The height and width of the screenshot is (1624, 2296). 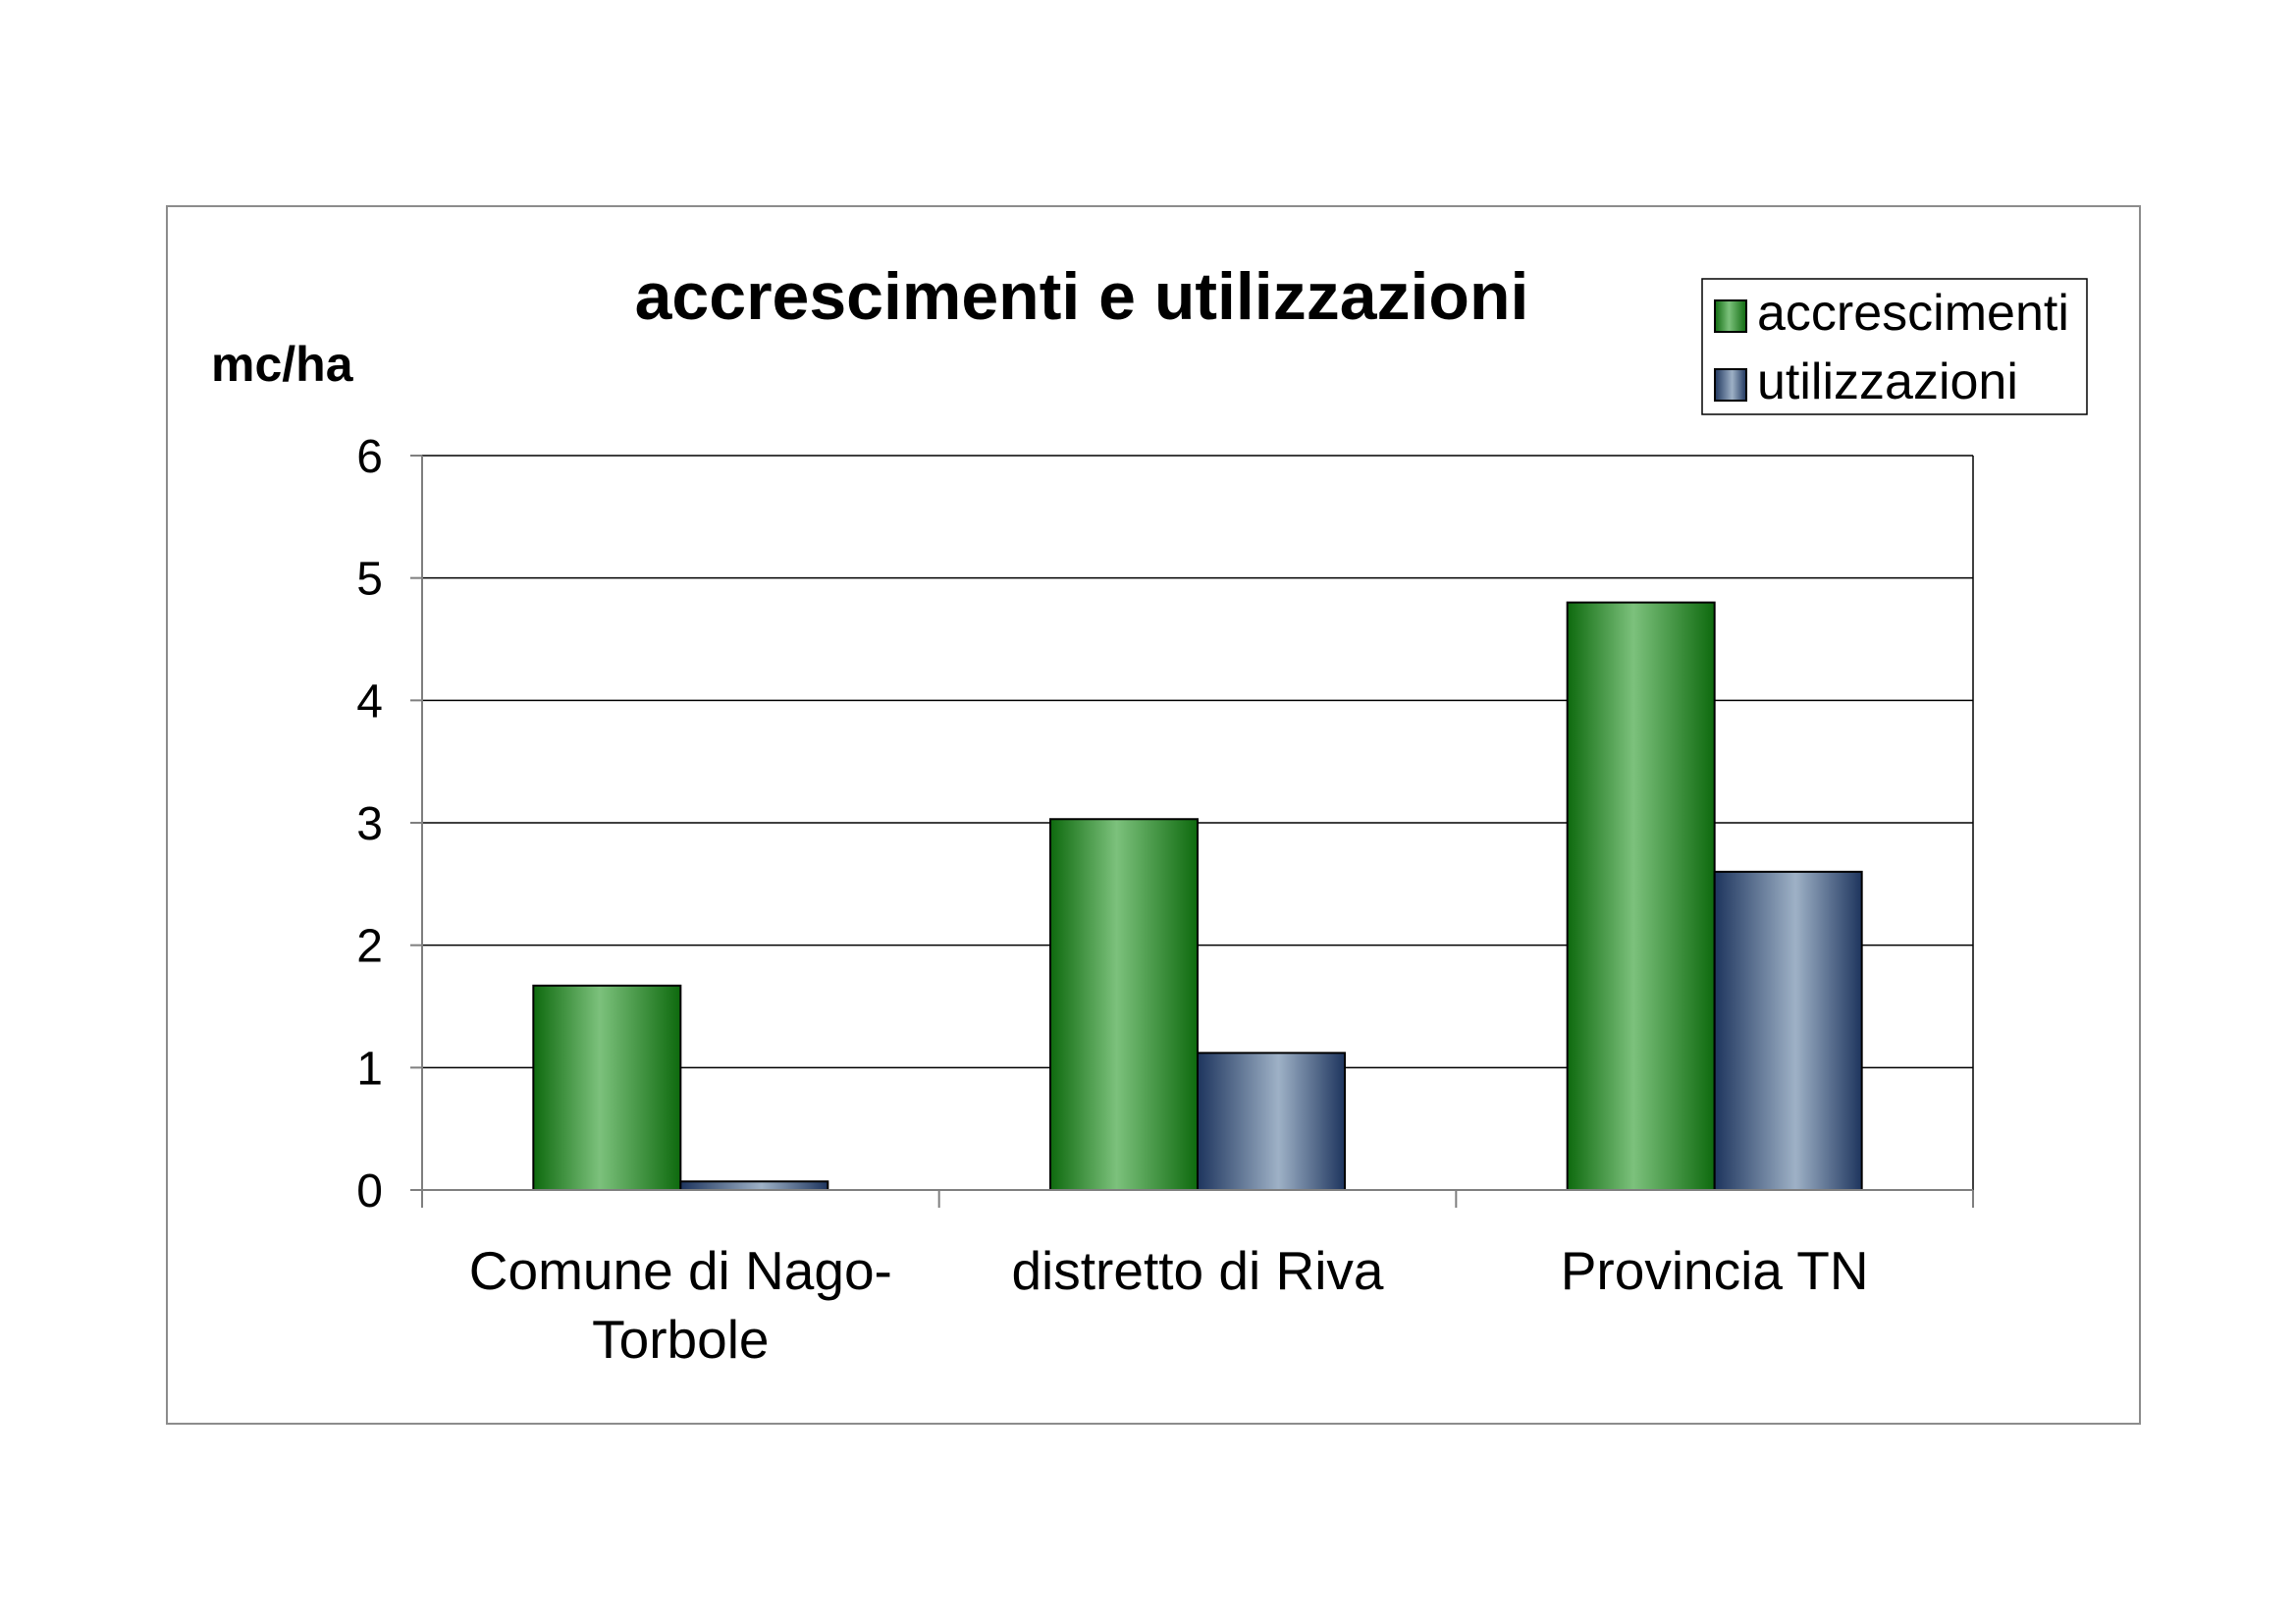 I want to click on y-tick-label: 1, so click(x=369, y=1069).